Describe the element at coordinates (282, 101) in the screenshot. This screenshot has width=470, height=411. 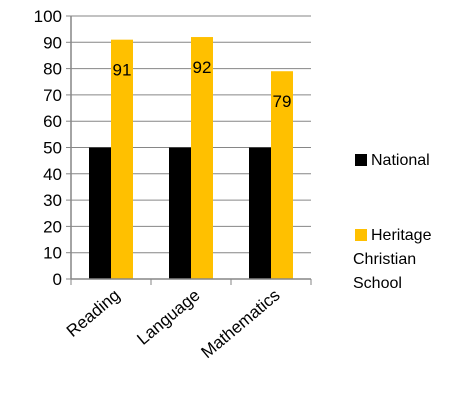
I see `data-label: 79` at that location.